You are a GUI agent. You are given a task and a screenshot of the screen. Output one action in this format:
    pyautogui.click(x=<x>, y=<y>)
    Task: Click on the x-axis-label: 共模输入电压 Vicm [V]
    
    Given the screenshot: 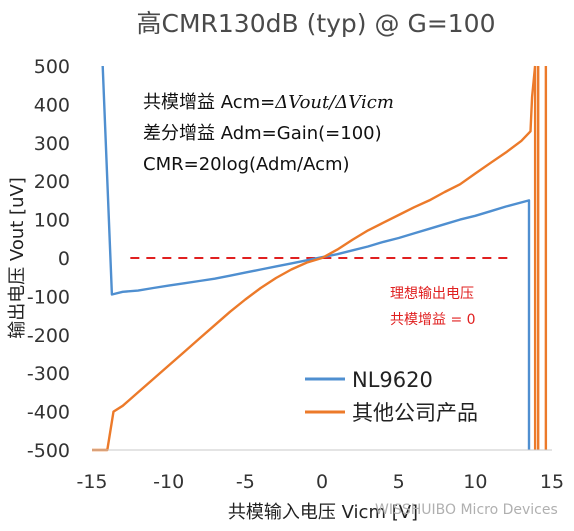 What is the action you would take?
    pyautogui.click(x=323, y=512)
    